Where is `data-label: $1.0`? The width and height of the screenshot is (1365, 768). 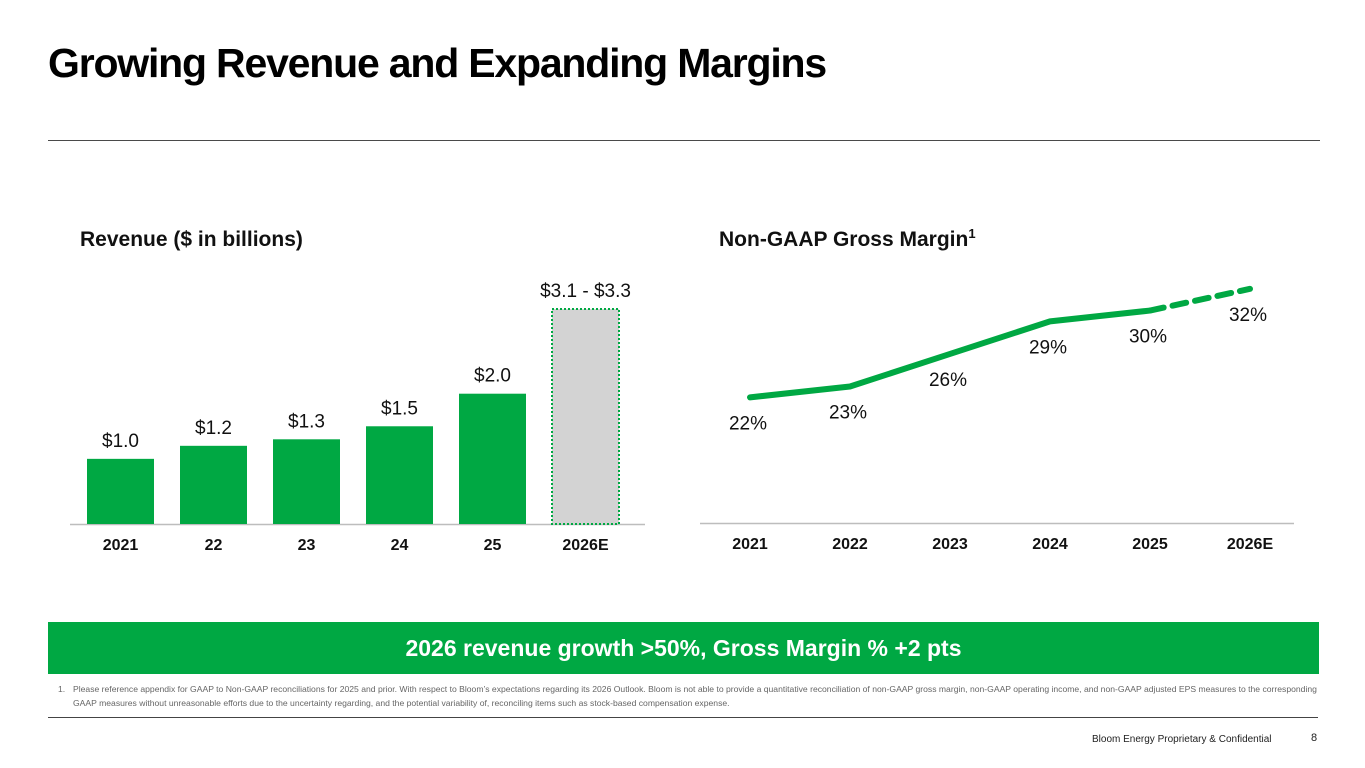
data-label: $1.0 is located at coordinates (120, 441).